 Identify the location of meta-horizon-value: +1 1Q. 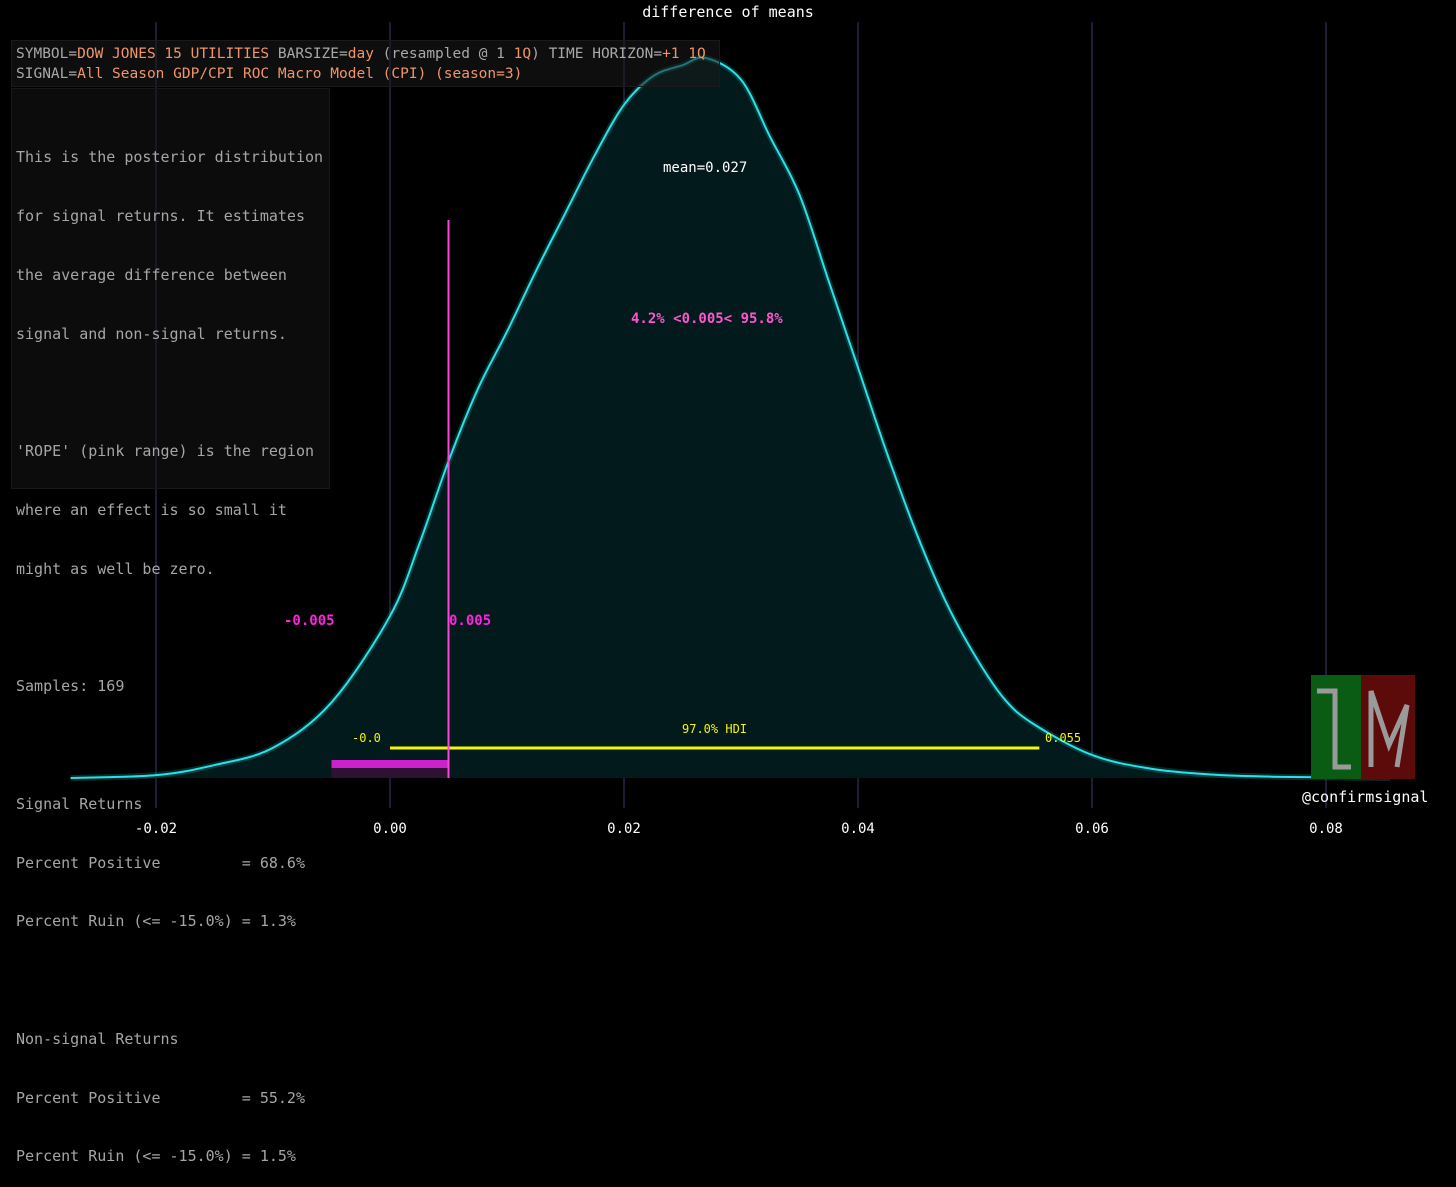
(684, 54).